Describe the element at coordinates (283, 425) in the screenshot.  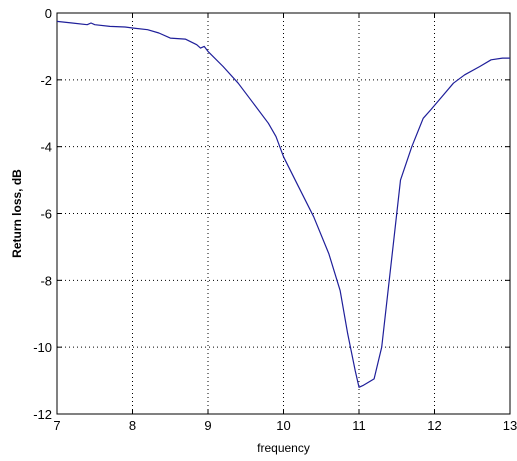
I see `x-tick-label: 10` at that location.